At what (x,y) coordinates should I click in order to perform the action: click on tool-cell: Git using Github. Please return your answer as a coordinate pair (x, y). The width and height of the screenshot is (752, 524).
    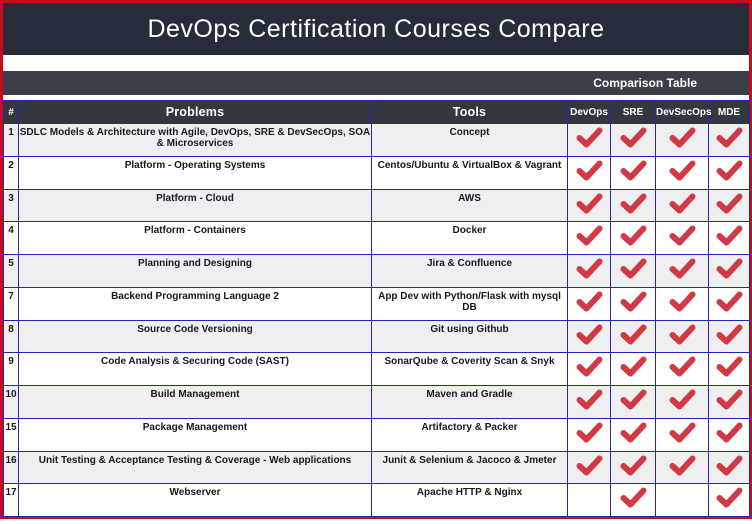
    Looking at the image, I should click on (469, 336).